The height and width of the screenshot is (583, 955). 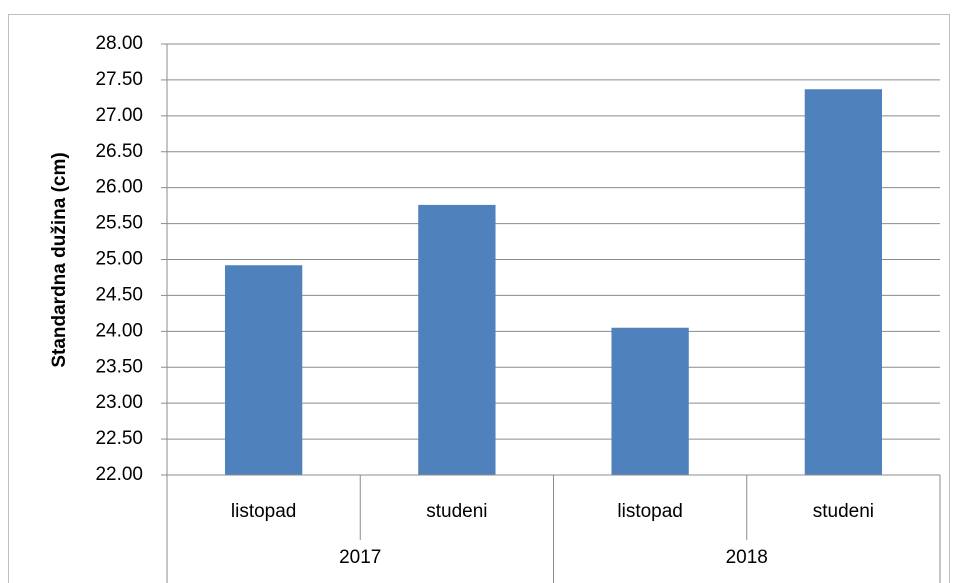 I want to click on y-tick-label: 23.50, so click(x=119, y=366).